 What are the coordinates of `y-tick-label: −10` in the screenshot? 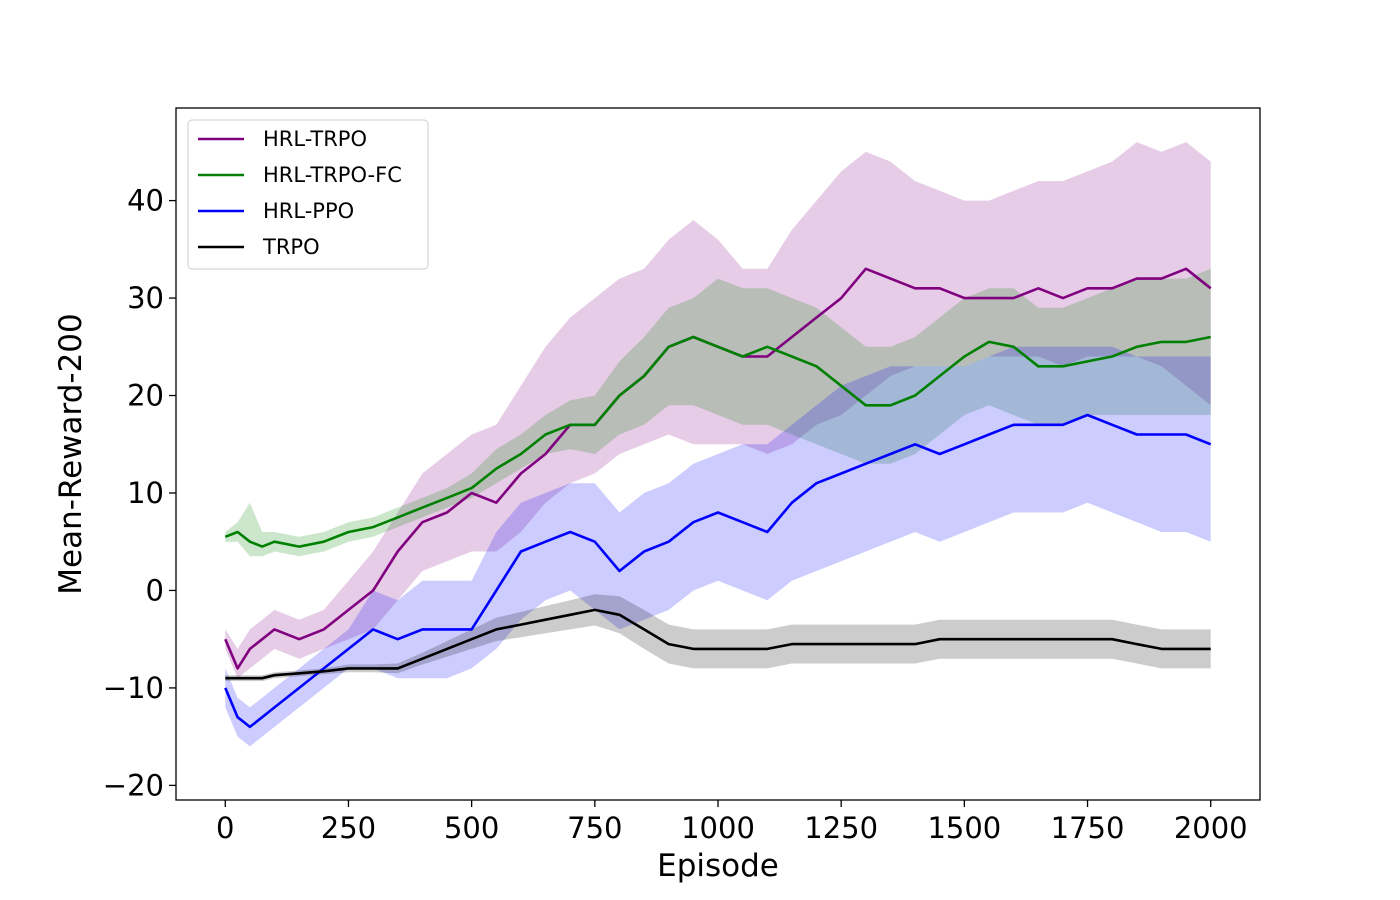 It's located at (133, 688).